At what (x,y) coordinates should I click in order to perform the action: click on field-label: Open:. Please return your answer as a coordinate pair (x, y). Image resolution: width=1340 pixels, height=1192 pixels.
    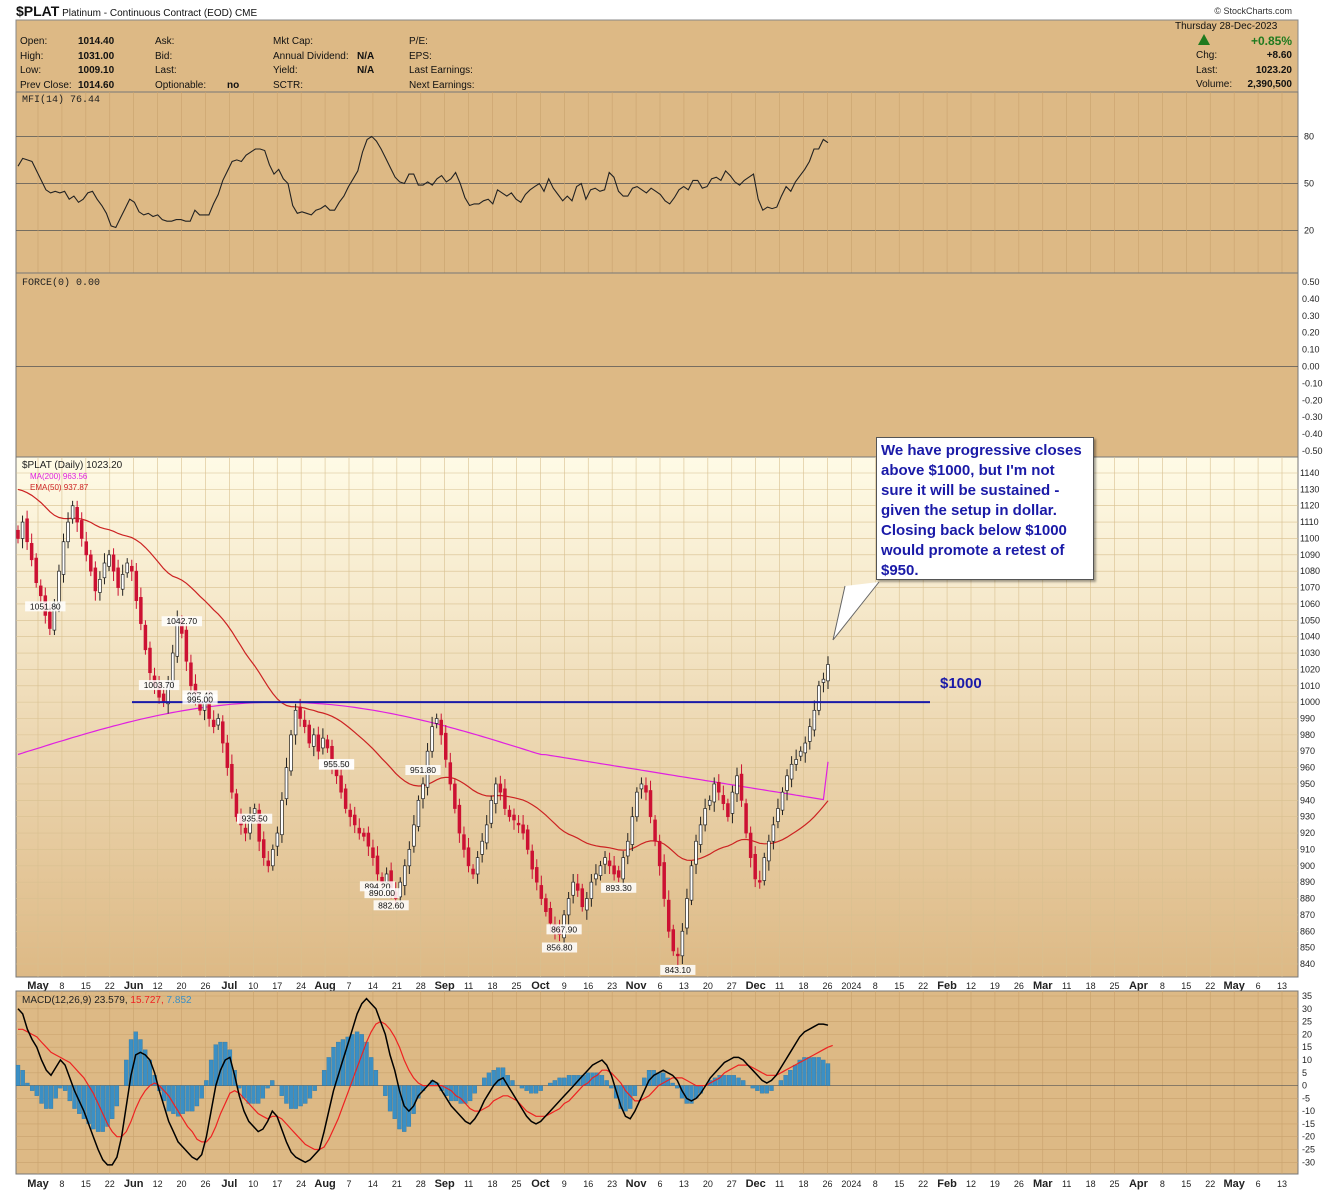
    Looking at the image, I should click on (34, 41).